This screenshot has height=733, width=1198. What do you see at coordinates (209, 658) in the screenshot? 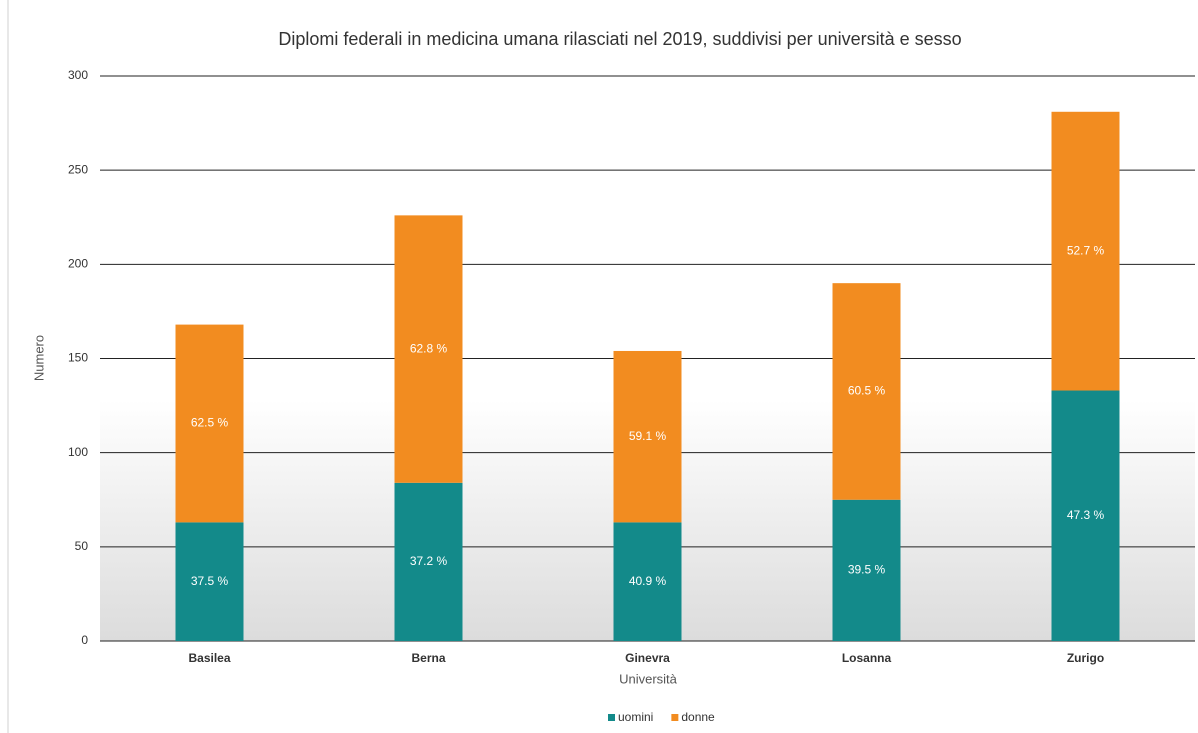
I see `x-tick-label: Basilea` at bounding box center [209, 658].